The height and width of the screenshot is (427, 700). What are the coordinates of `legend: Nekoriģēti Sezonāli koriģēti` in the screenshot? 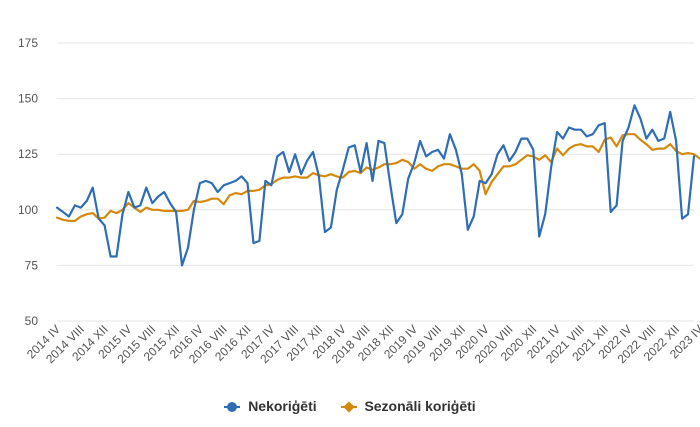 It's located at (350, 406).